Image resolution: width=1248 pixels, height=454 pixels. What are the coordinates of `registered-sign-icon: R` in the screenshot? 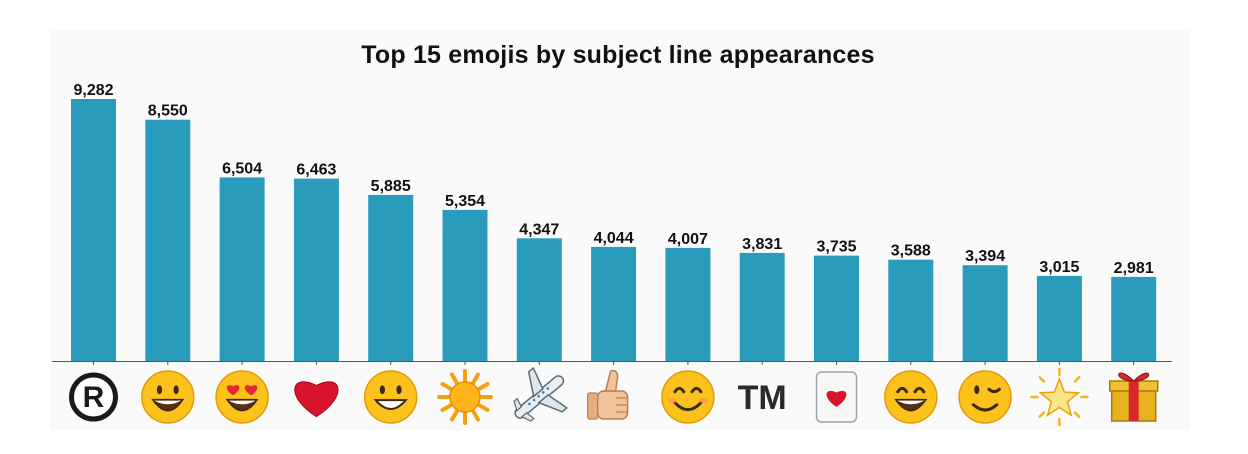 It's located at (93, 397).